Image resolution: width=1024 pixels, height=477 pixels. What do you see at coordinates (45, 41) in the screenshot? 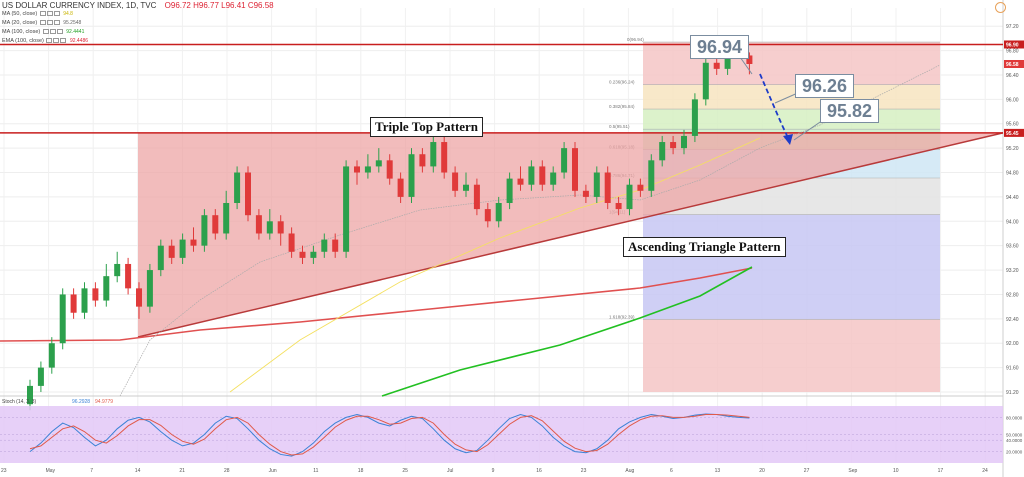
I see `indicator-ema100: EMA (100, close) 92.4486` at bounding box center [45, 41].